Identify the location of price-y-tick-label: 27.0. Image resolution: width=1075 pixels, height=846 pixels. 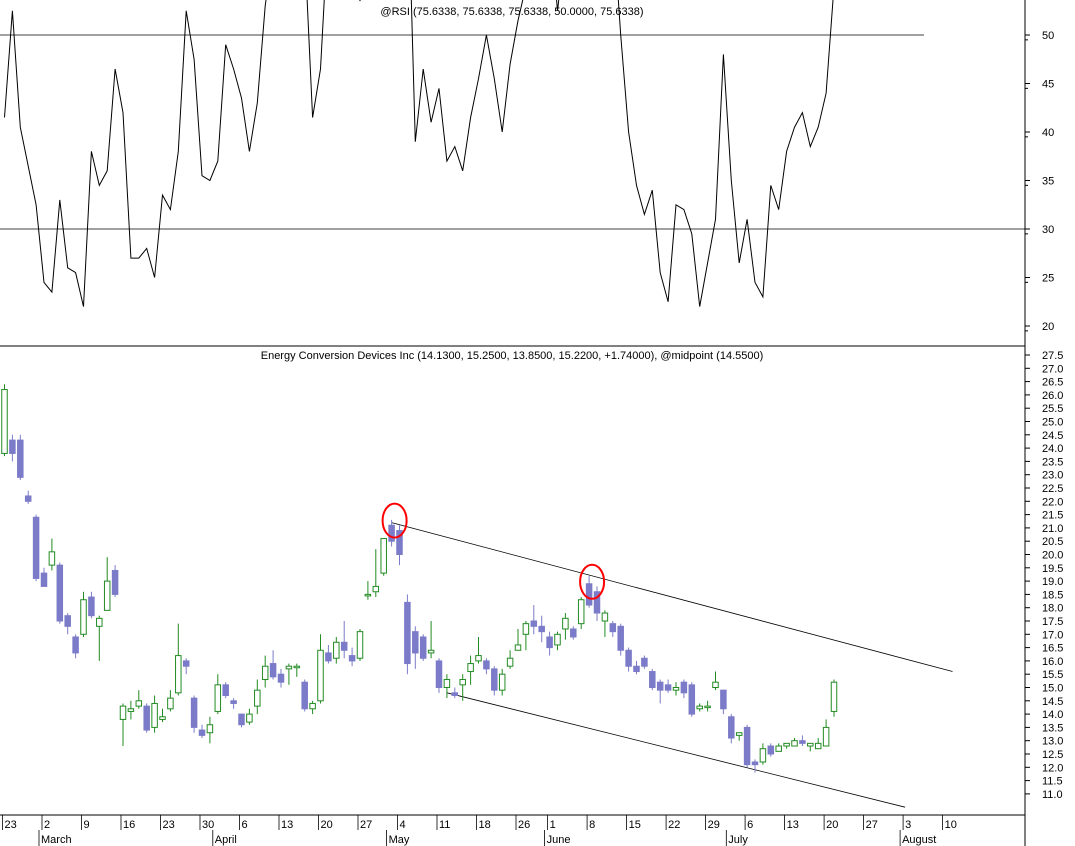
(1052, 369).